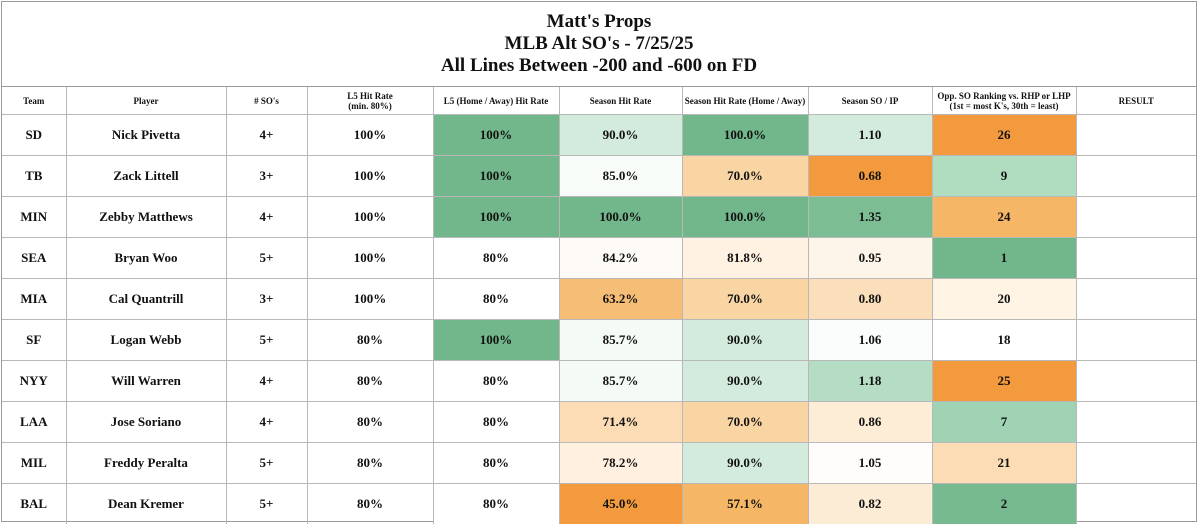  I want to click on cell-player: Cal Quantrill, so click(146, 299).